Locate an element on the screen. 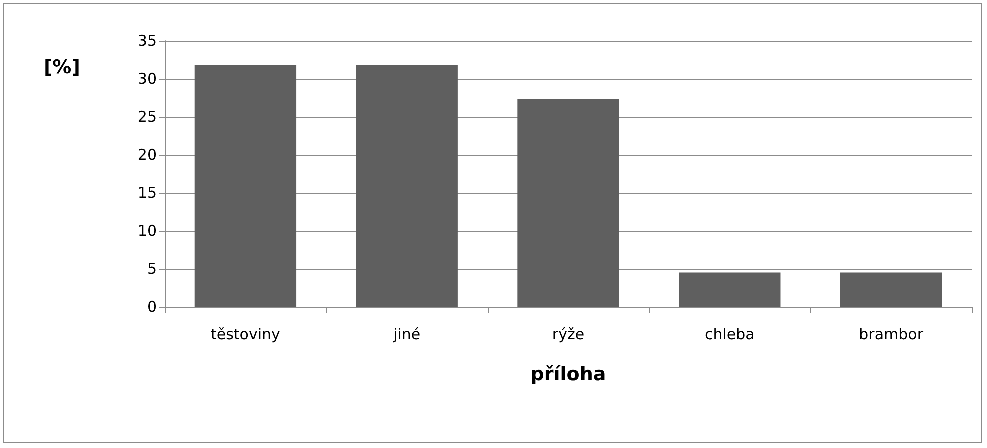 This screenshot has width=987, height=448. y-tick-label: 30 is located at coordinates (147, 79).